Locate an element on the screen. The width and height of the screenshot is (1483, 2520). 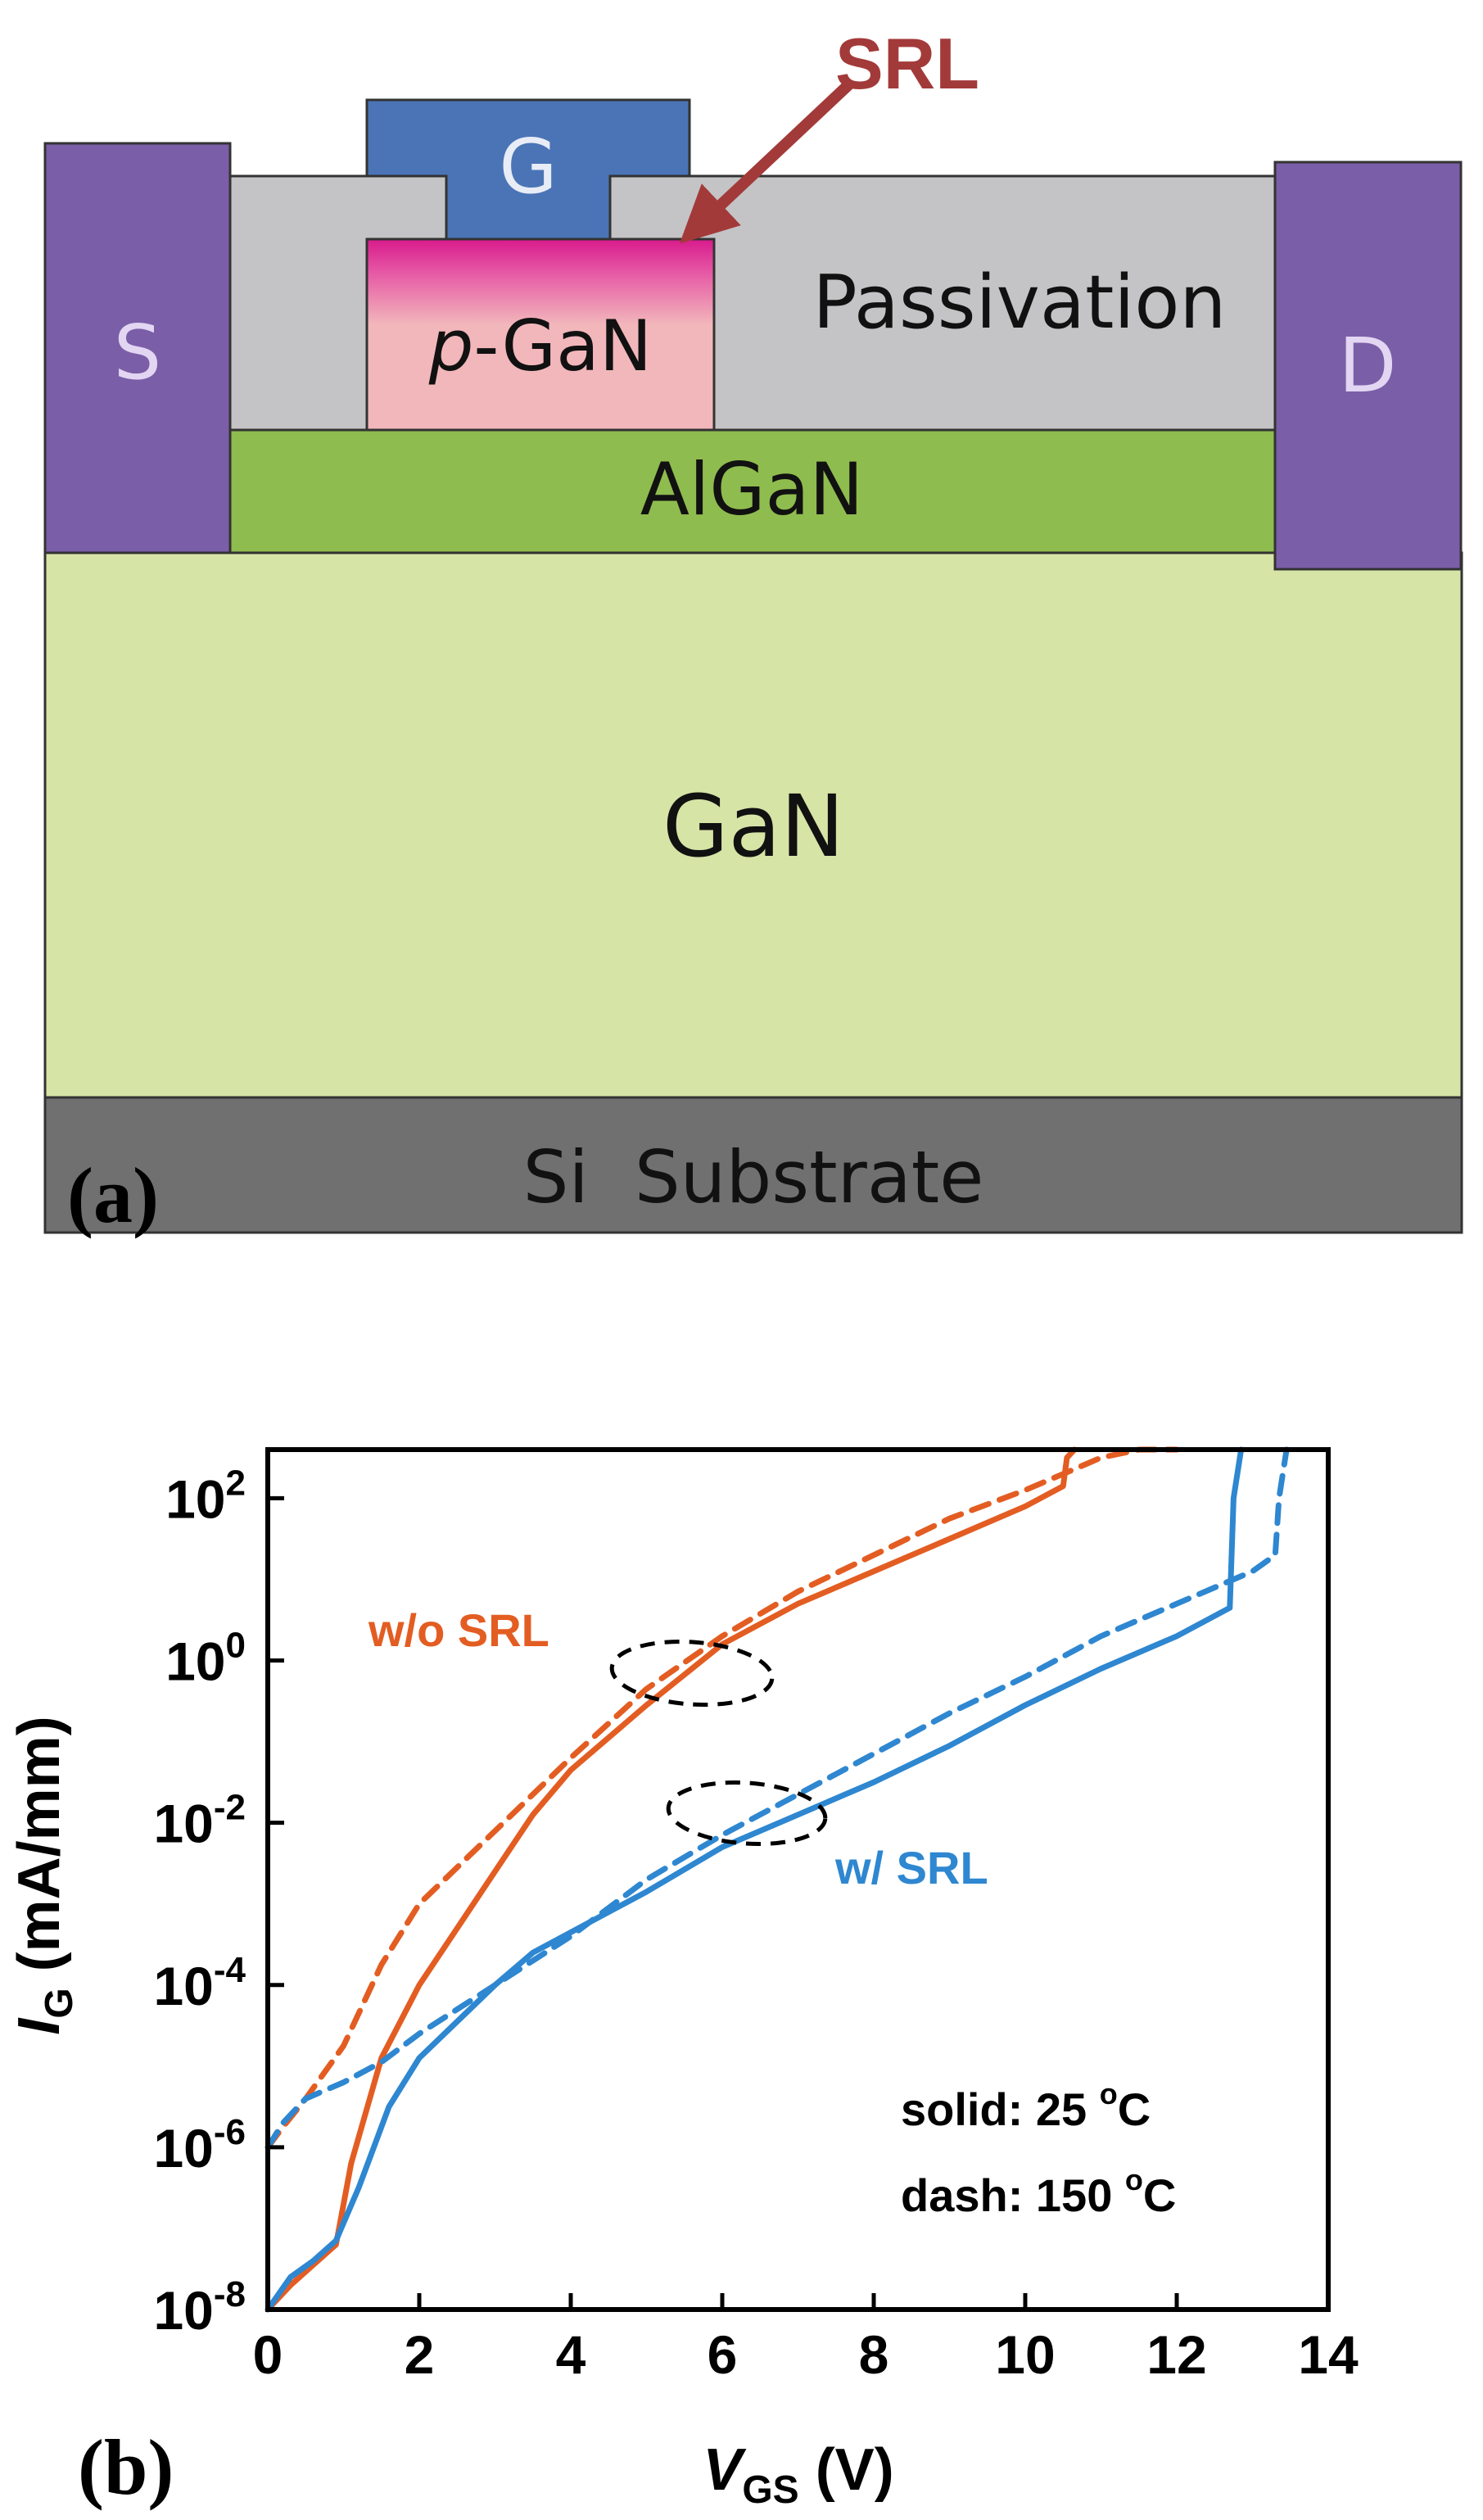
drain-electrode is located at coordinates (1368, 366).